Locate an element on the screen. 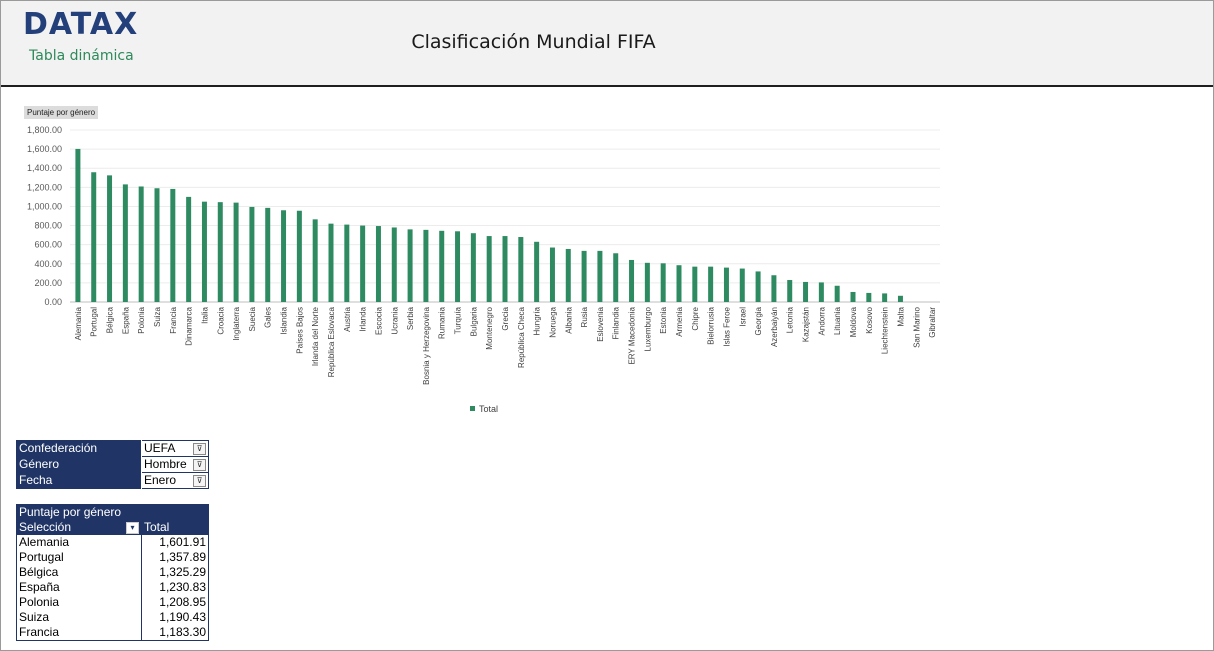 This screenshot has width=1214, height=651. table-row: España 1,230.83 is located at coordinates (112, 587).